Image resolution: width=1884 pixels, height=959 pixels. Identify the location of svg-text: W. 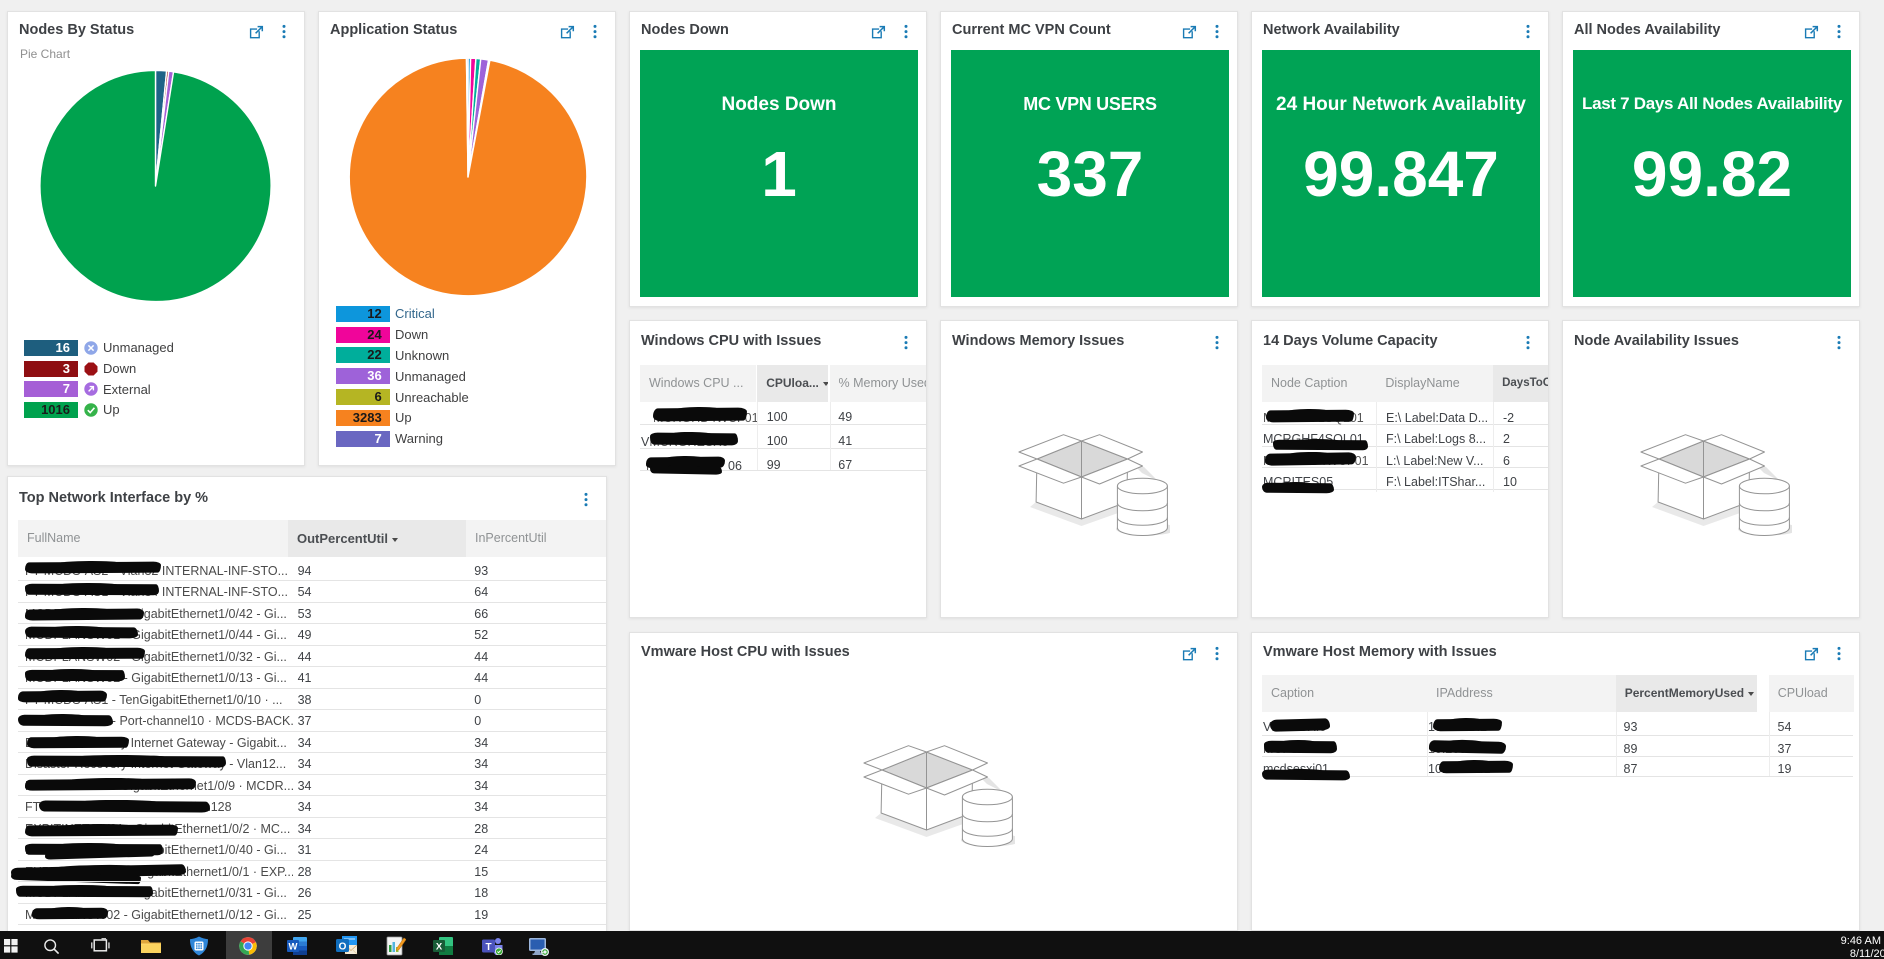
(293, 947).